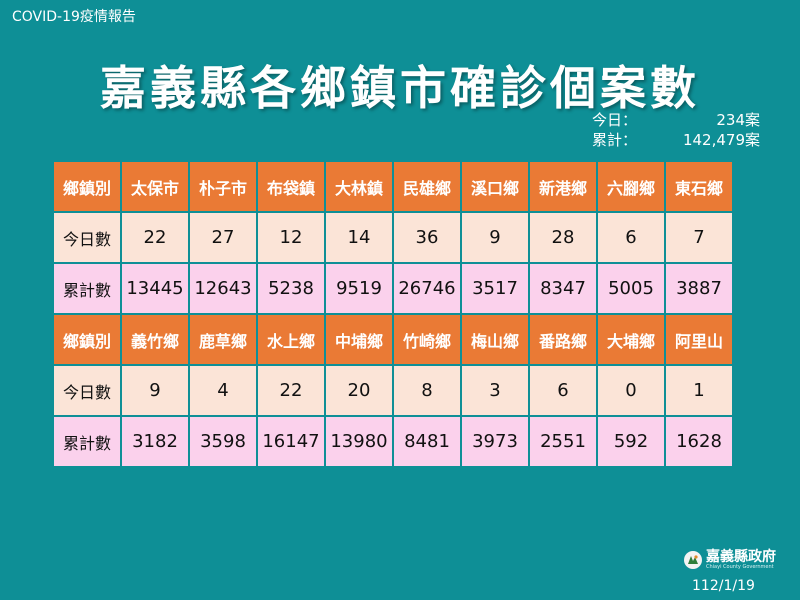 Image resolution: width=800 pixels, height=600 pixels. What do you see at coordinates (155, 186) in the screenshot?
I see `header-cell: 太保市` at bounding box center [155, 186].